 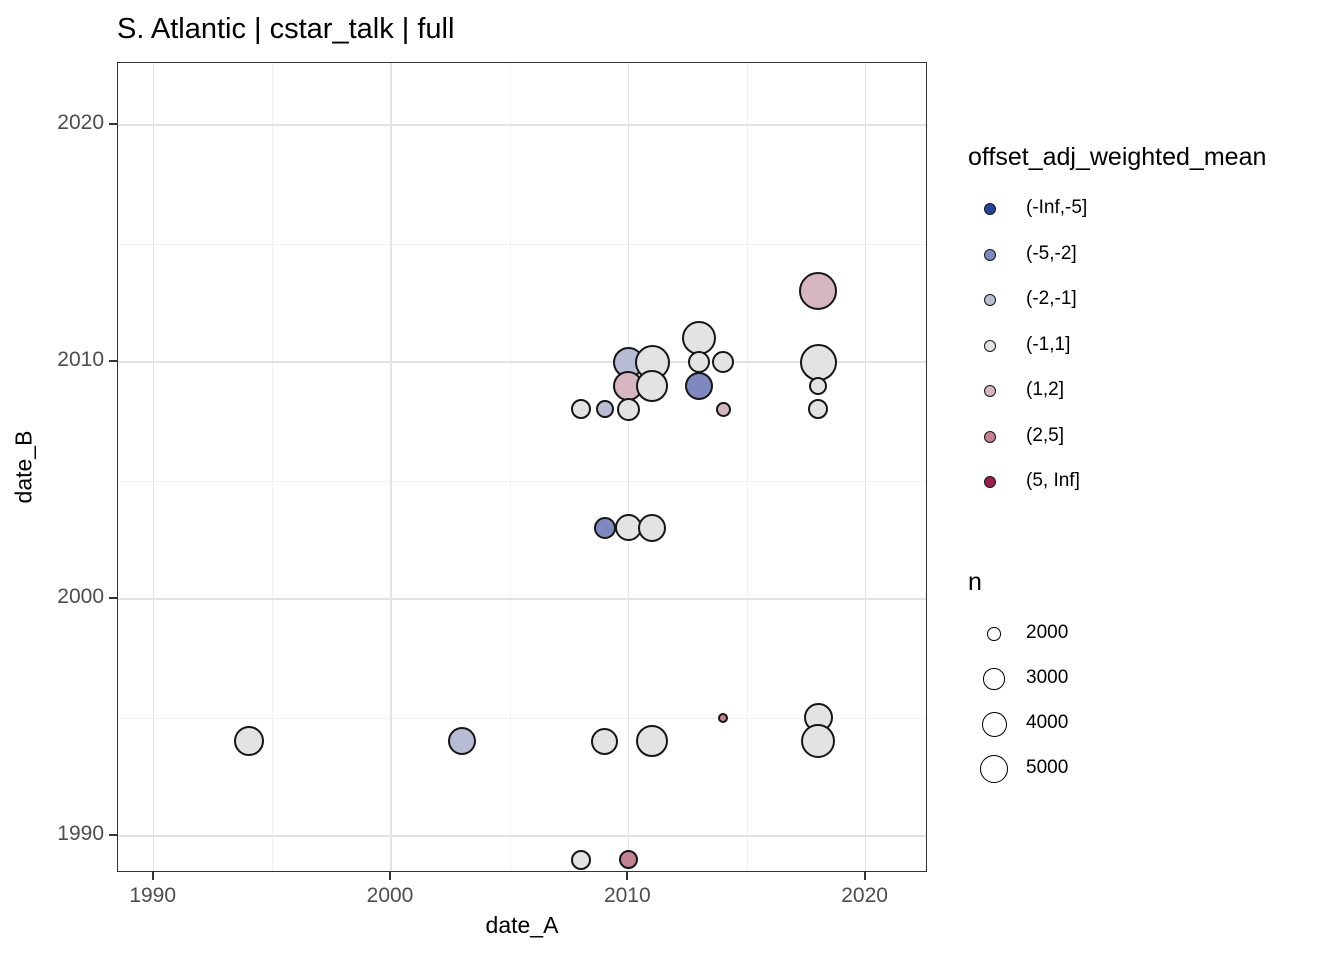 I want to click on color-legend-label: (1,2], so click(x=1045, y=389).